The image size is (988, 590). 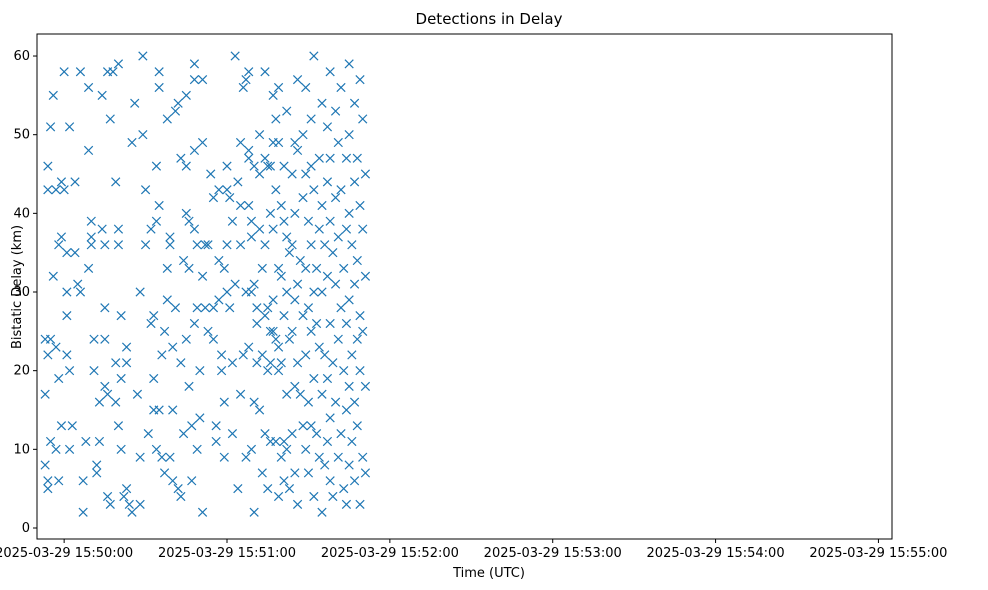 I want to click on x-tick-label: 2025-03-29 15:55:00, so click(x=878, y=553).